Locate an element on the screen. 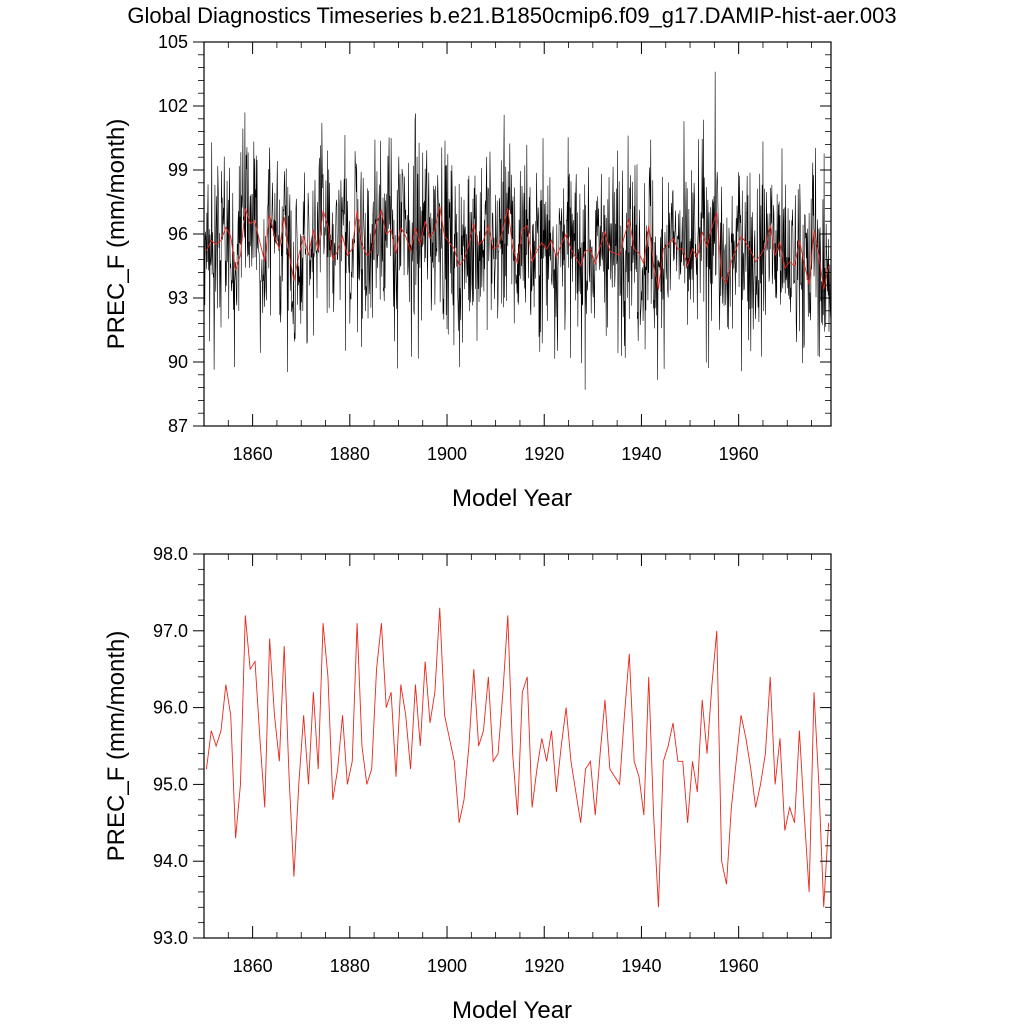 The image size is (1024, 1024). top-y-tick-label: 99 is located at coordinates (178, 170).